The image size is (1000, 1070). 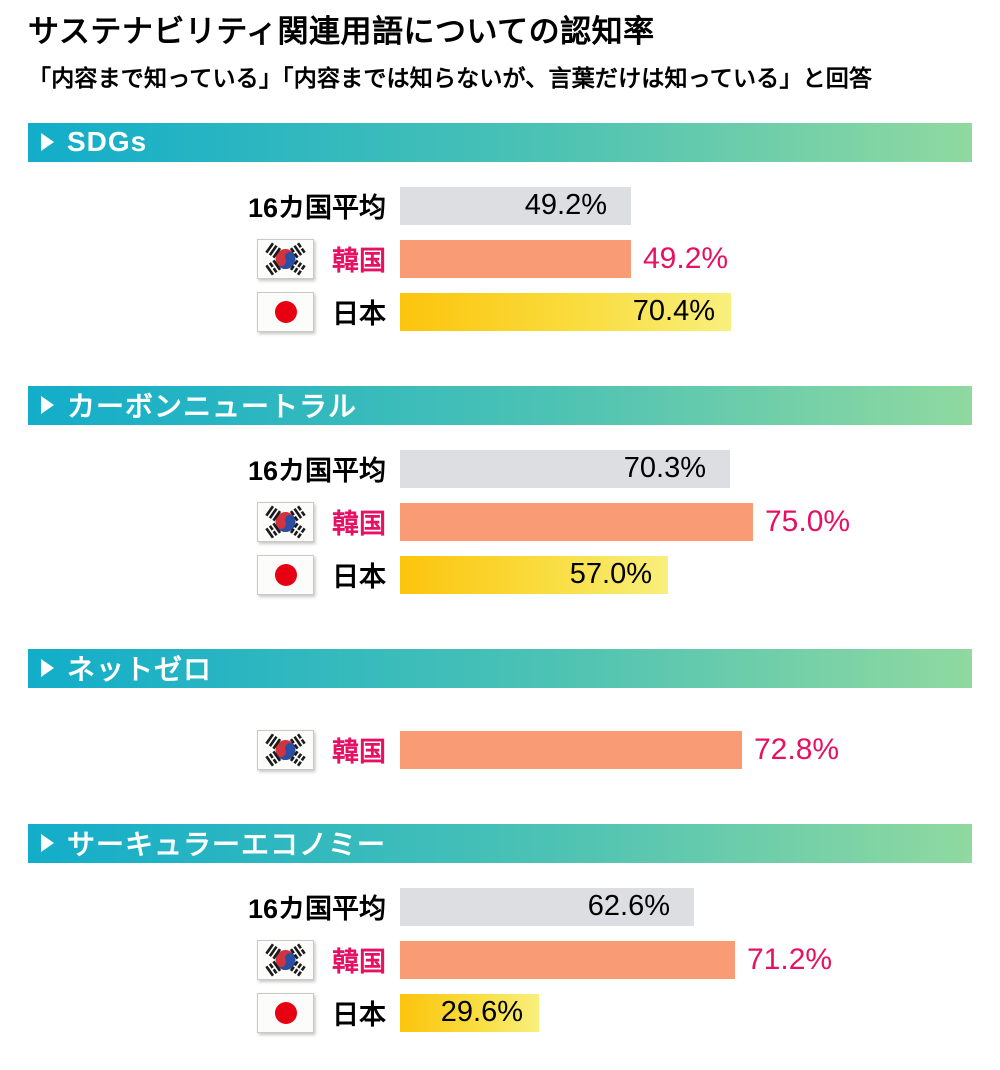 What do you see at coordinates (140, 670) in the screenshot?
I see `section-title: ネットゼロ` at bounding box center [140, 670].